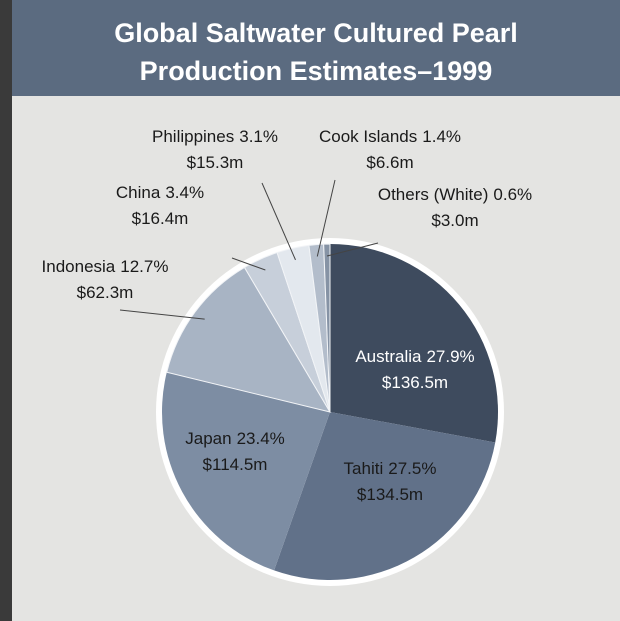 This screenshot has width=620, height=621. What do you see at coordinates (316, 71) in the screenshot?
I see `chart-title: Production Estimates–1999` at bounding box center [316, 71].